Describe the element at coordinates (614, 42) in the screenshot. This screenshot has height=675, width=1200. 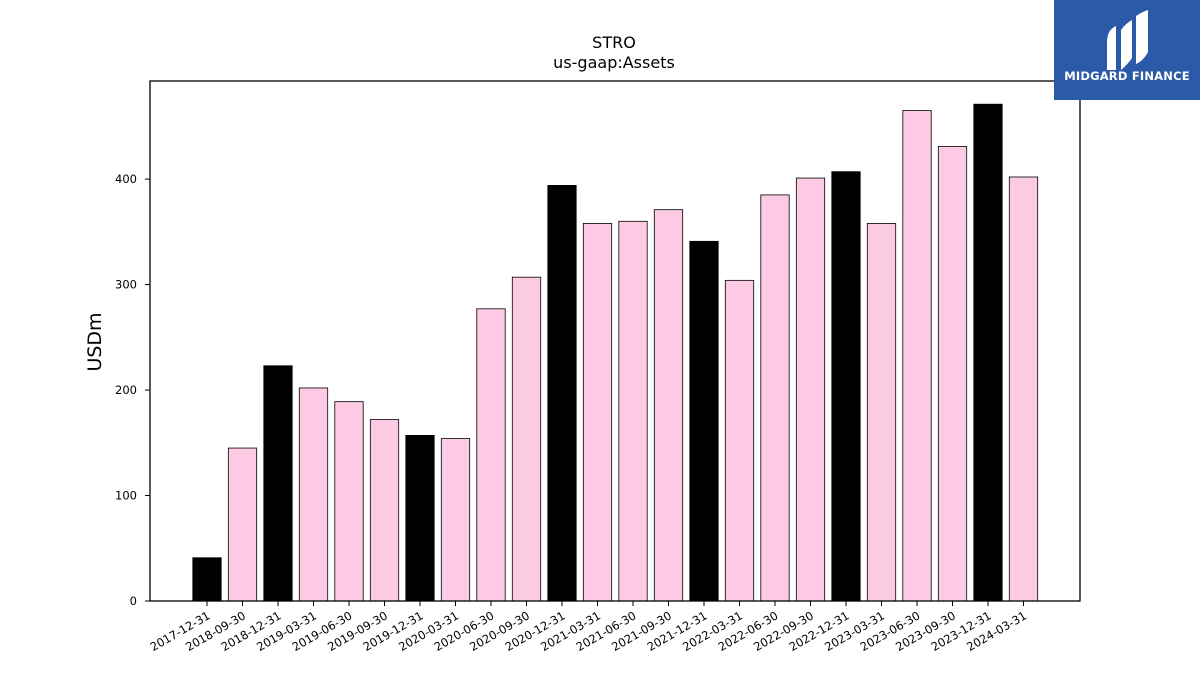
I see `chart-title: STRO` at that location.